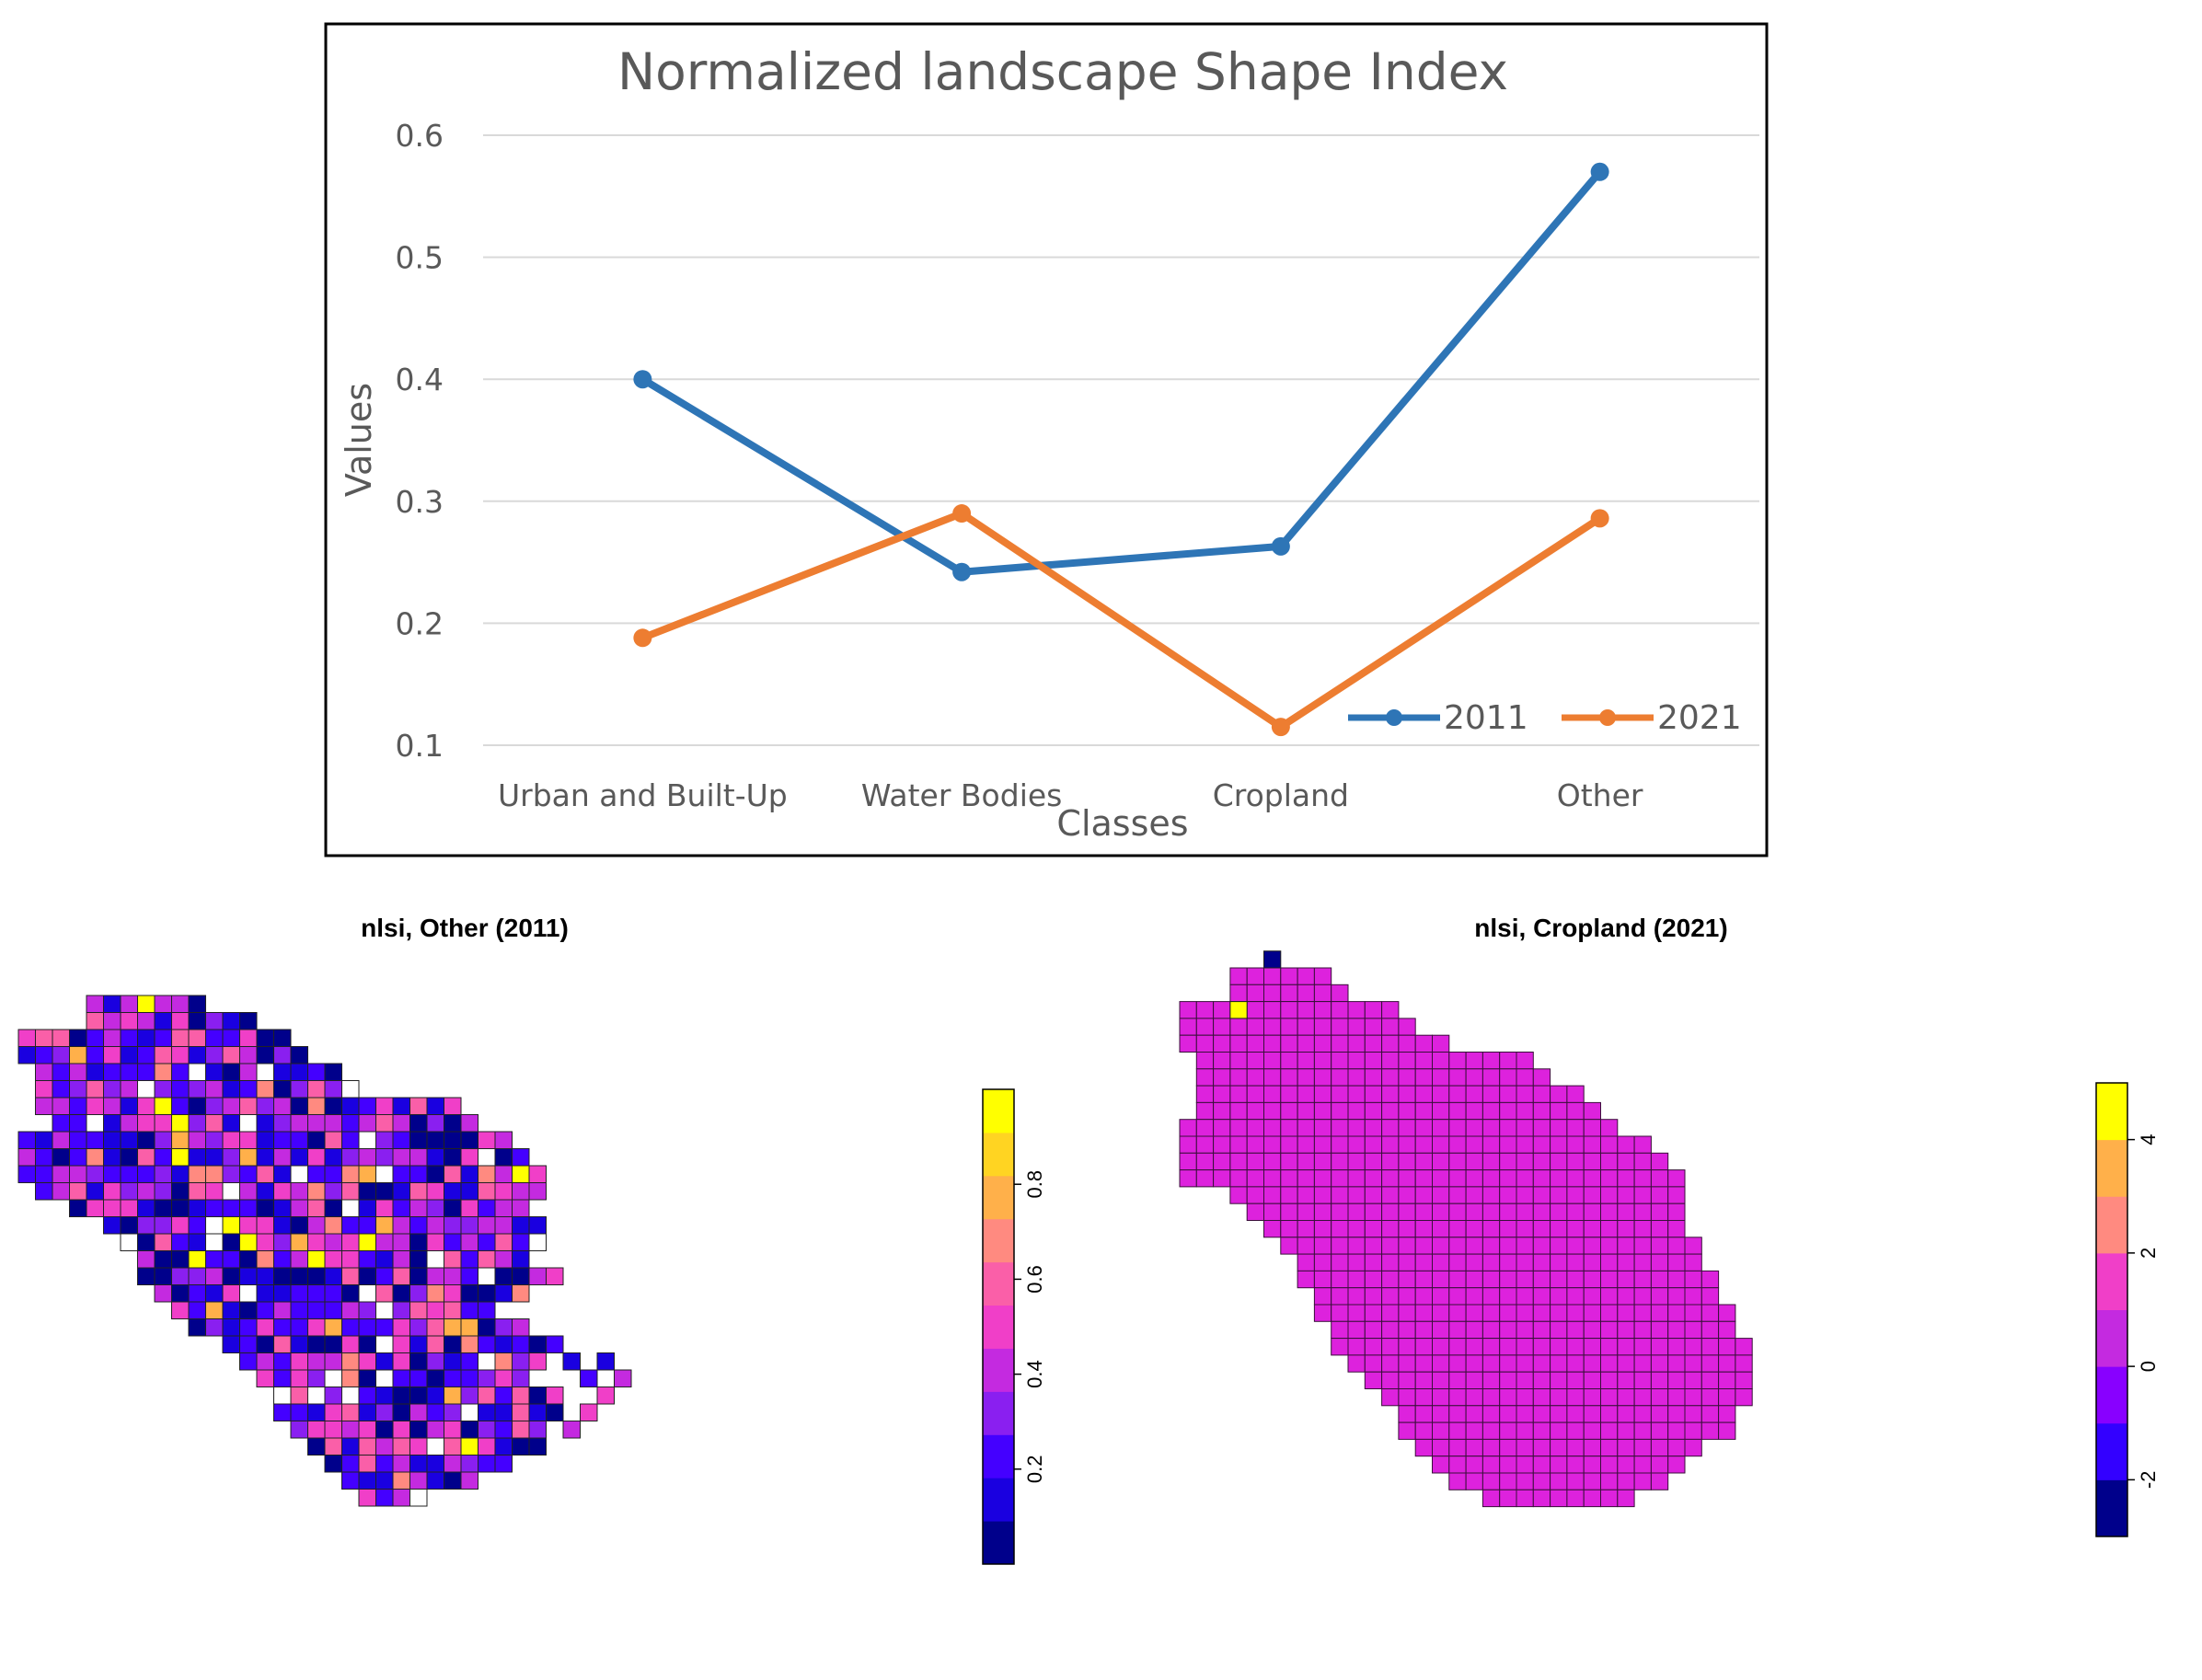 Image resolution: width=2202 pixels, height=1680 pixels. I want to click on map2-colorbar-tick-label: 0, so click(2148, 1366).